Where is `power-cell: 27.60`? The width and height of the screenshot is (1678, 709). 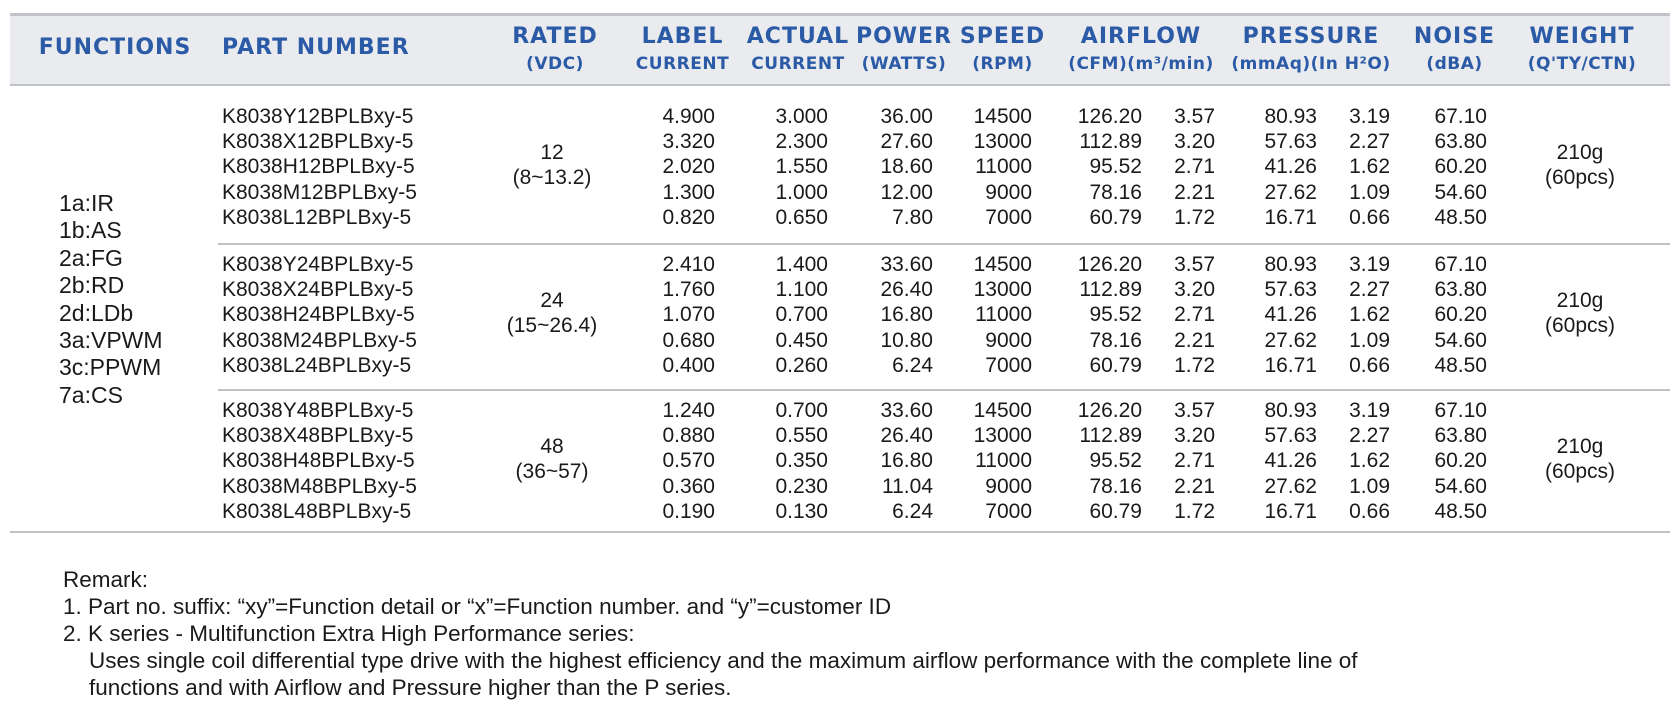 power-cell: 27.60 is located at coordinates (906, 142).